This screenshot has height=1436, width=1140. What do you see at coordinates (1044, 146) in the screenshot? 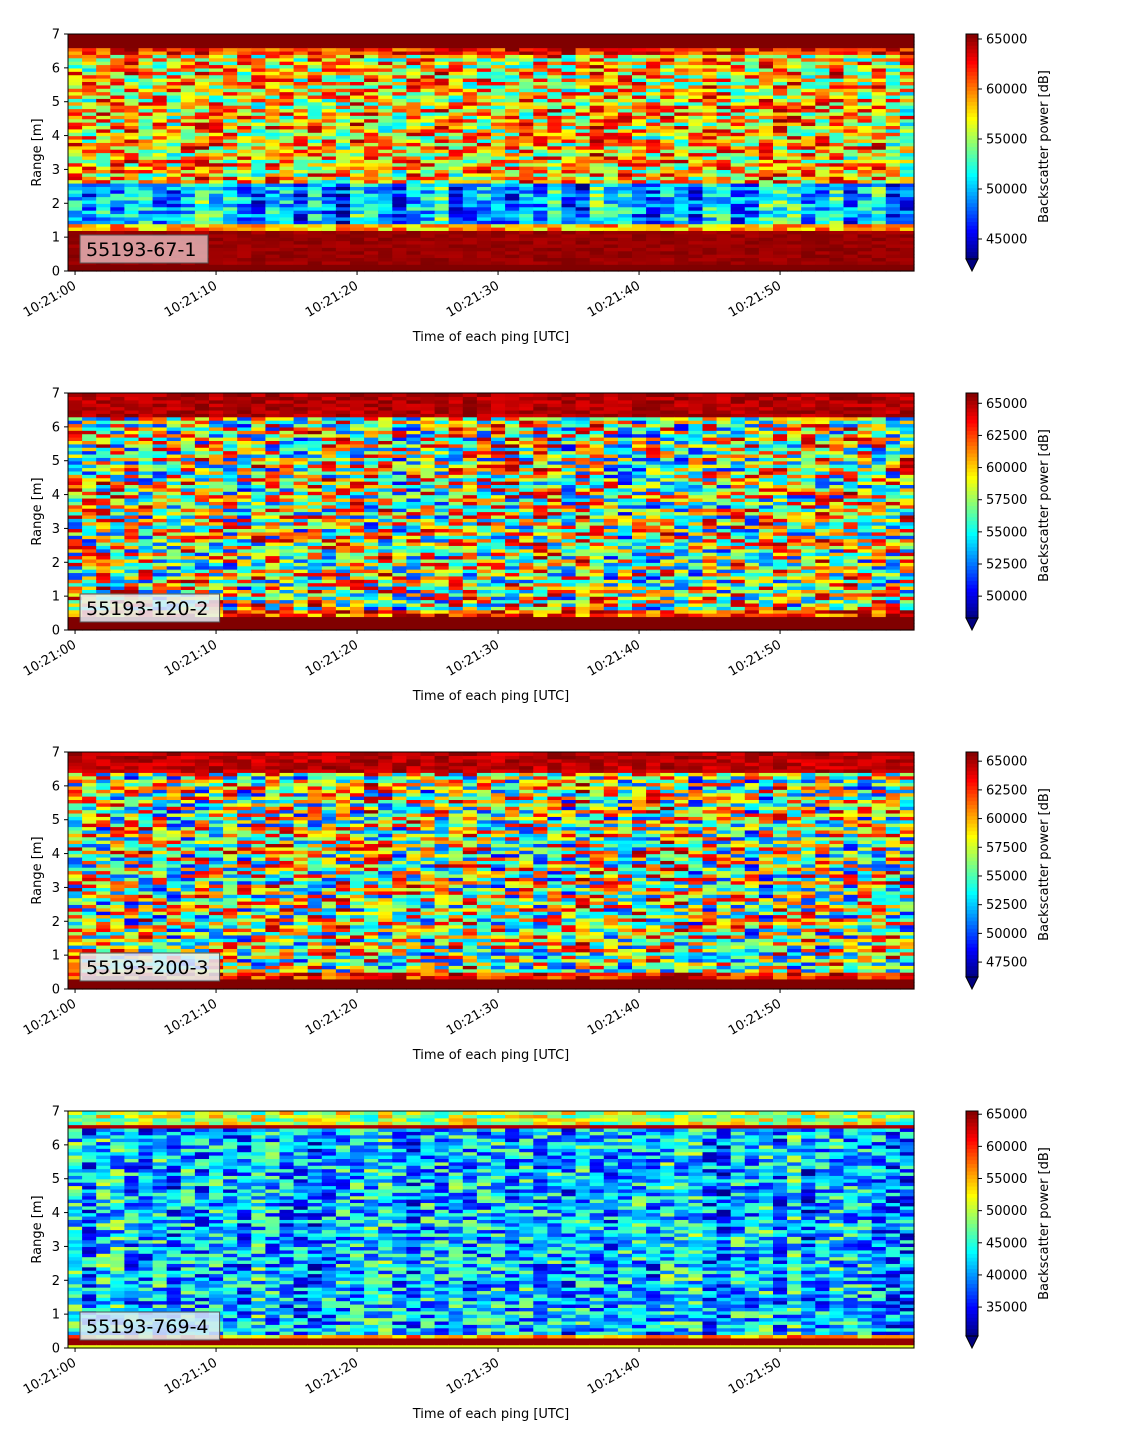
I see `colorbar-label: Backscatter power [dB]` at bounding box center [1044, 146].